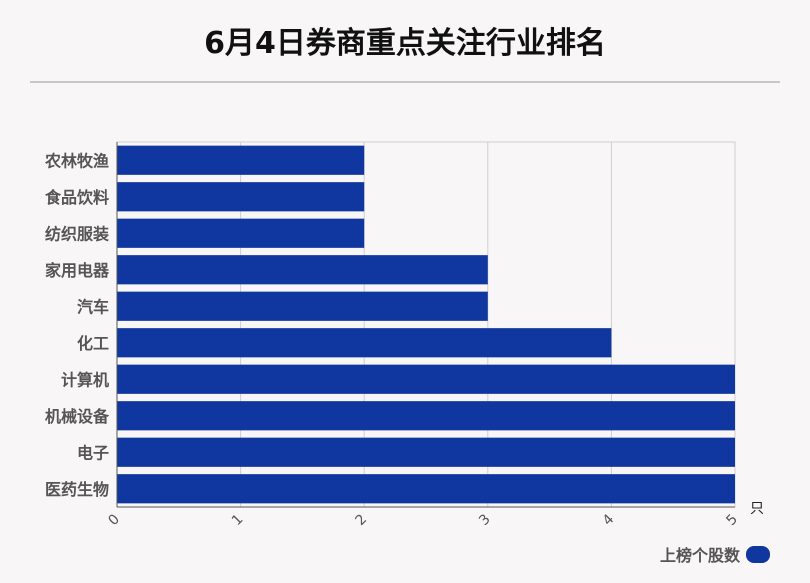  Describe the element at coordinates (405, 82) in the screenshot. I see `title-divider` at that location.